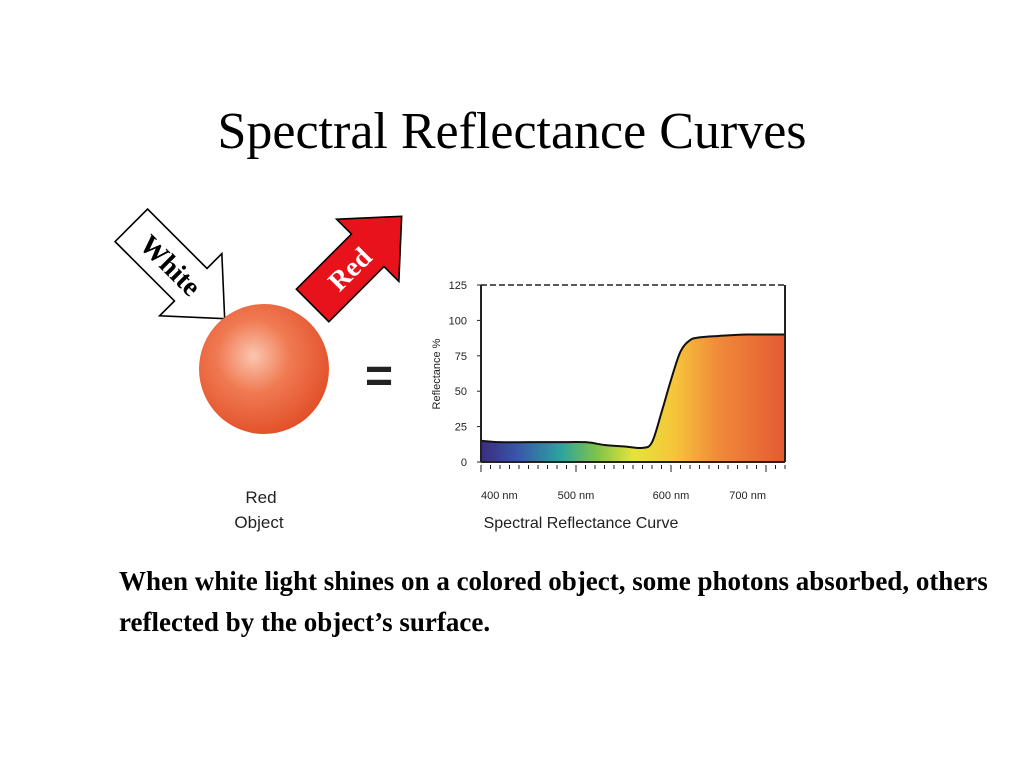 The image size is (1024, 768). I want to click on x-tick-group: 400 nm 500 nm 600 nm 700 nm, so click(633, 483).